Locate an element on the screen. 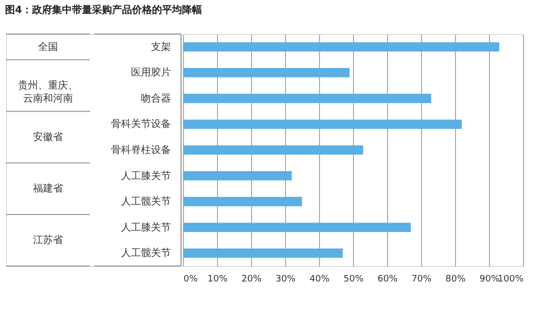 Image resolution: width=550 pixels, height=322 pixels. x-tick-label: 40% is located at coordinates (319, 279).